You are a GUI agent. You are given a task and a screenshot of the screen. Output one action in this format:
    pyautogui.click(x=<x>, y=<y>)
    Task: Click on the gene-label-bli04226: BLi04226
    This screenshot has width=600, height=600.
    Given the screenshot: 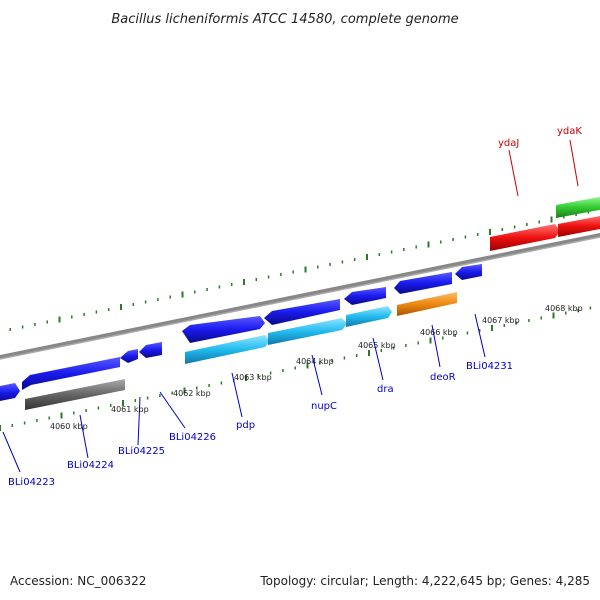 What is the action you would take?
    pyautogui.click(x=192, y=437)
    